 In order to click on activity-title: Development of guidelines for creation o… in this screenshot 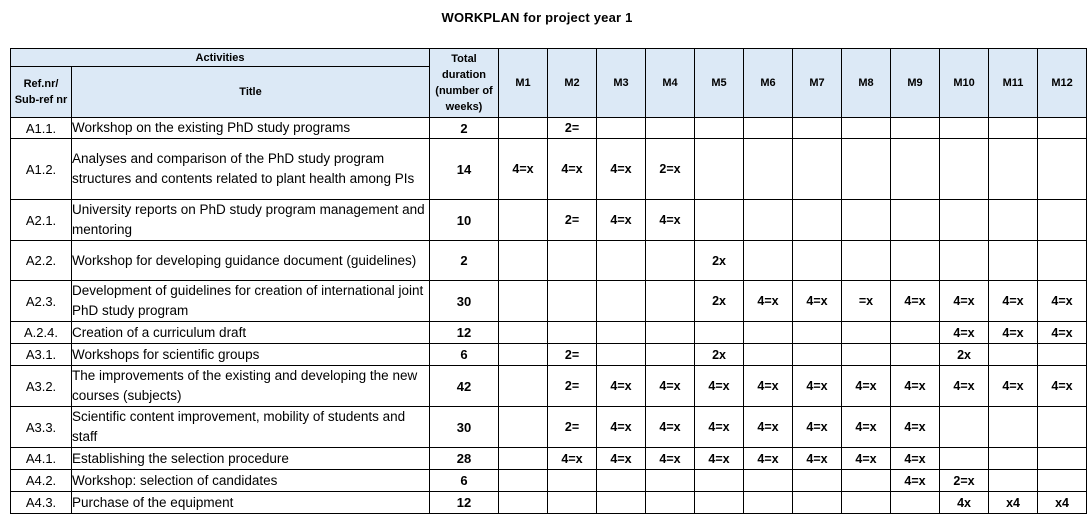, I will do `click(250, 301)`.